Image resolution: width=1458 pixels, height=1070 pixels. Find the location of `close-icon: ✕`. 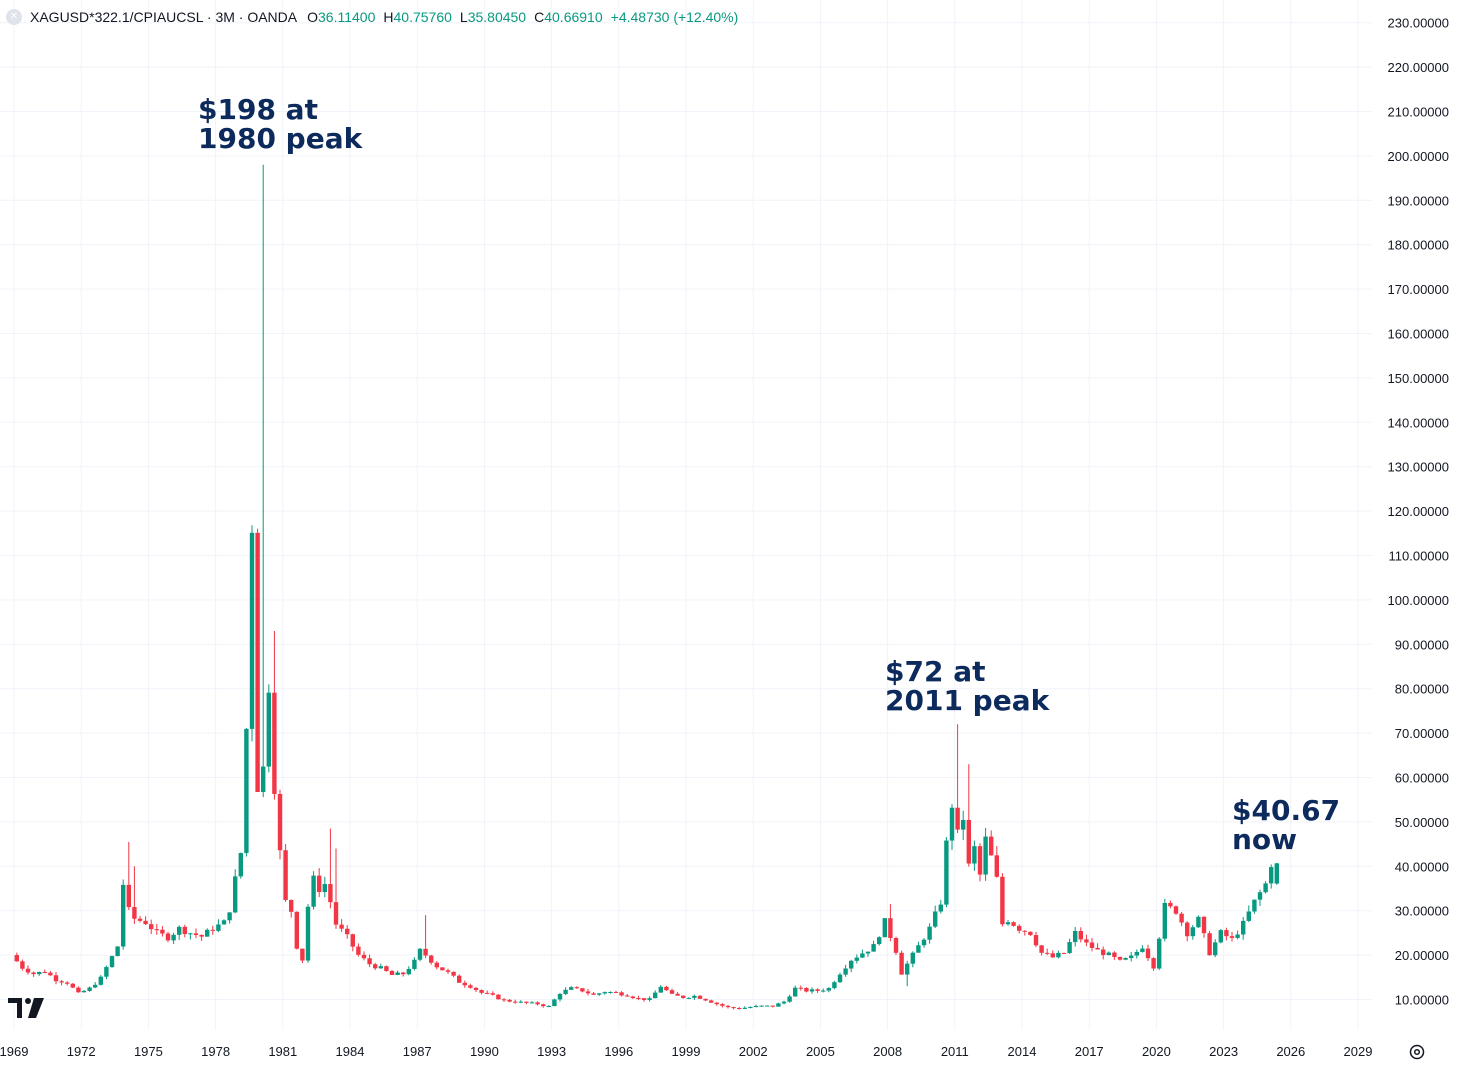

close-icon: ✕ is located at coordinates (14, 17).